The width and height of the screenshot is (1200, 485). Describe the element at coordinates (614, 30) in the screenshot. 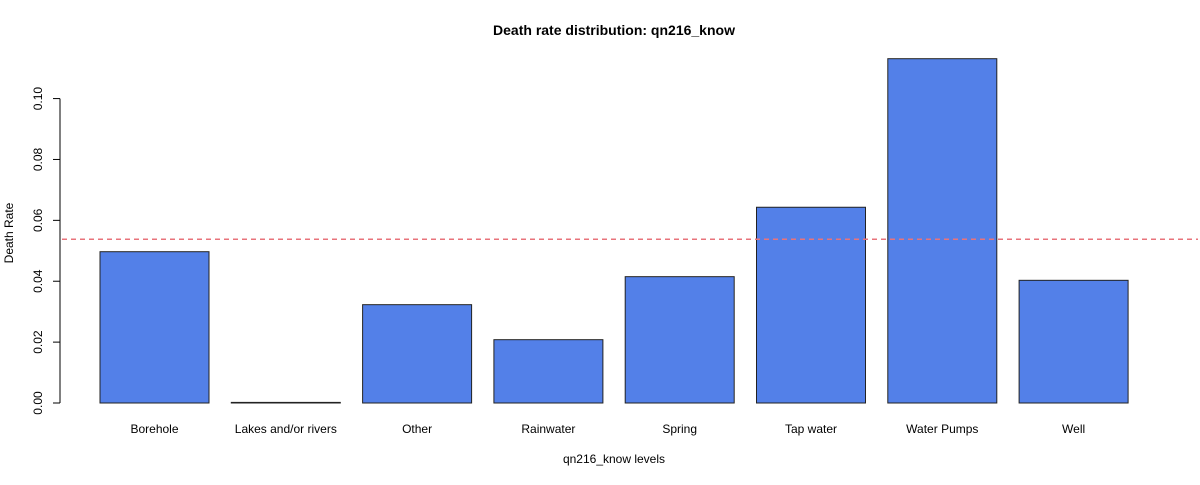

I see `chart-title: Death rate distribution: qn216_know` at that location.